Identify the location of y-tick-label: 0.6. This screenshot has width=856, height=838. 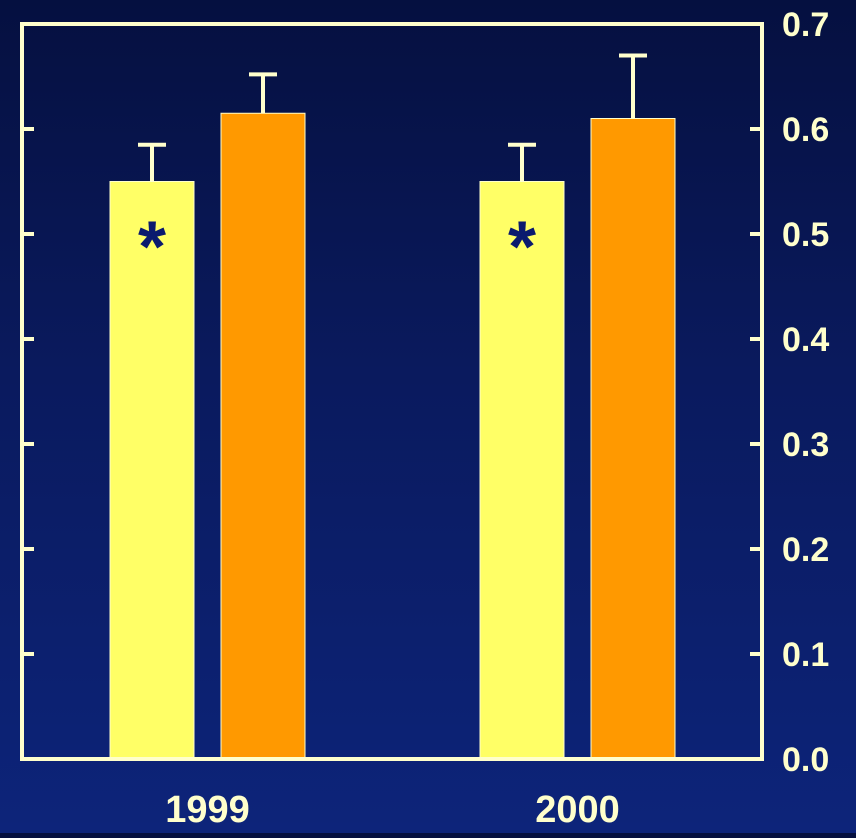
(805, 130).